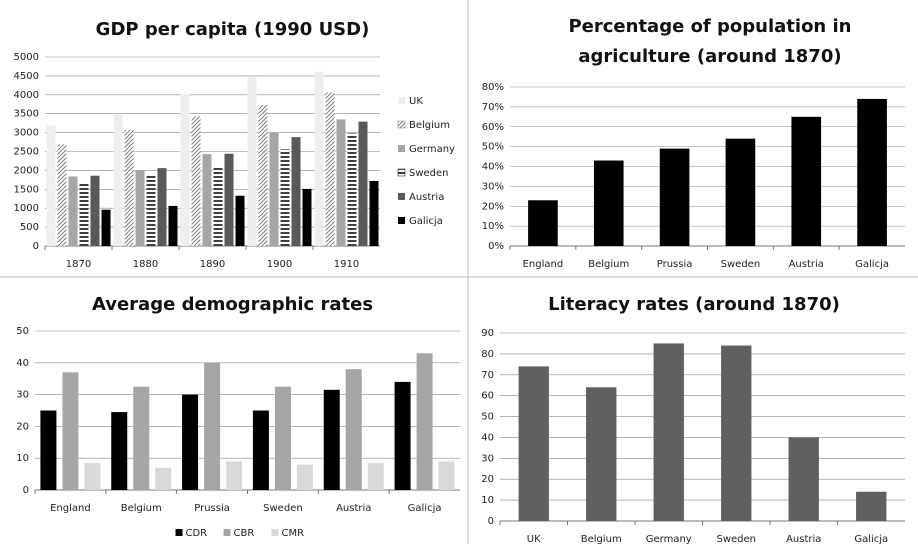  What do you see at coordinates (212, 264) in the screenshot?
I see `x-tick-label: 1890` at bounding box center [212, 264].